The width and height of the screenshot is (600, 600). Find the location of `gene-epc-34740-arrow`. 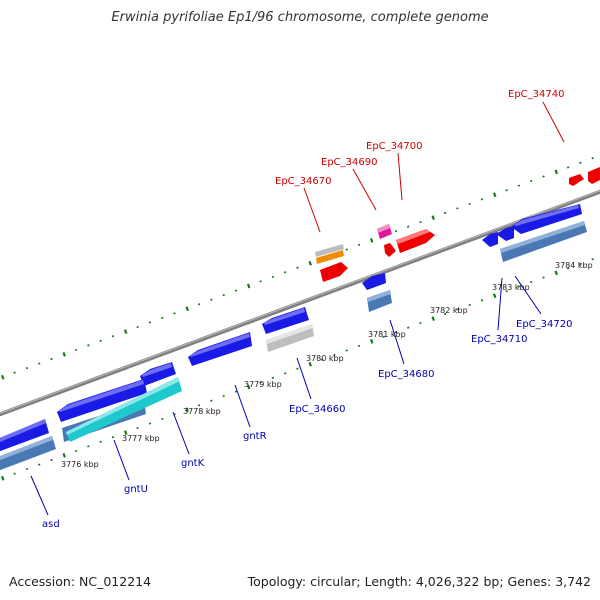

gene-epc-34740-arrow is located at coordinates (576, 180).